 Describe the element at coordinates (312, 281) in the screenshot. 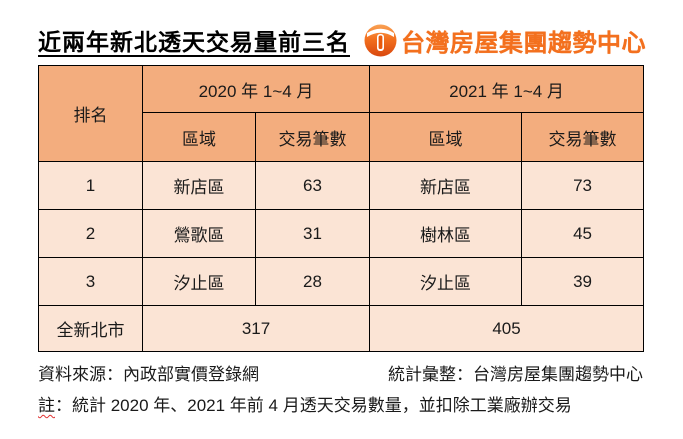

I see `count-2020: 28` at that location.